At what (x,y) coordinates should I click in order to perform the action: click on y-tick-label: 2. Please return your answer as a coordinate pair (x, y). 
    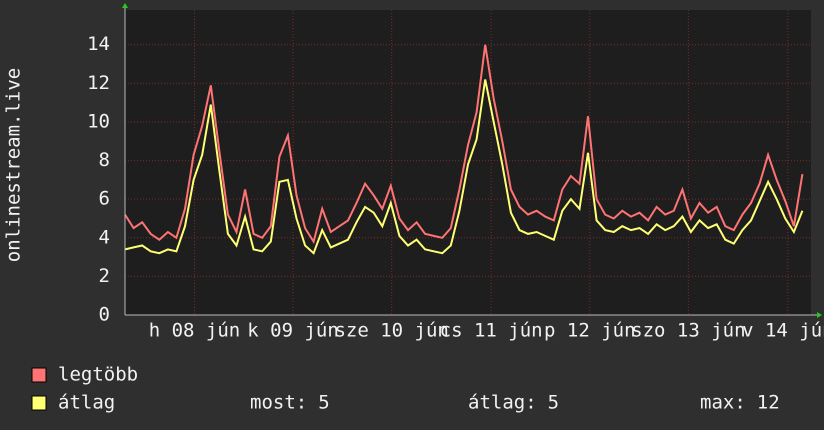
    Looking at the image, I should click on (104, 276).